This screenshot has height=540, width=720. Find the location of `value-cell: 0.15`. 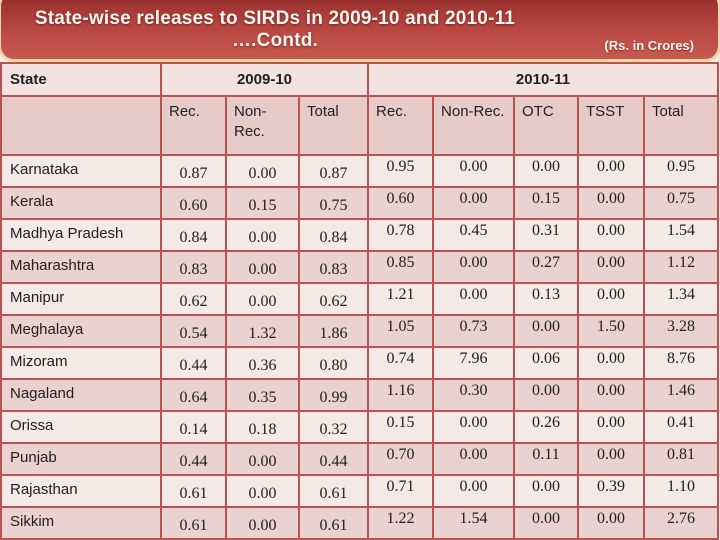

value-cell: 0.15 is located at coordinates (262, 203).